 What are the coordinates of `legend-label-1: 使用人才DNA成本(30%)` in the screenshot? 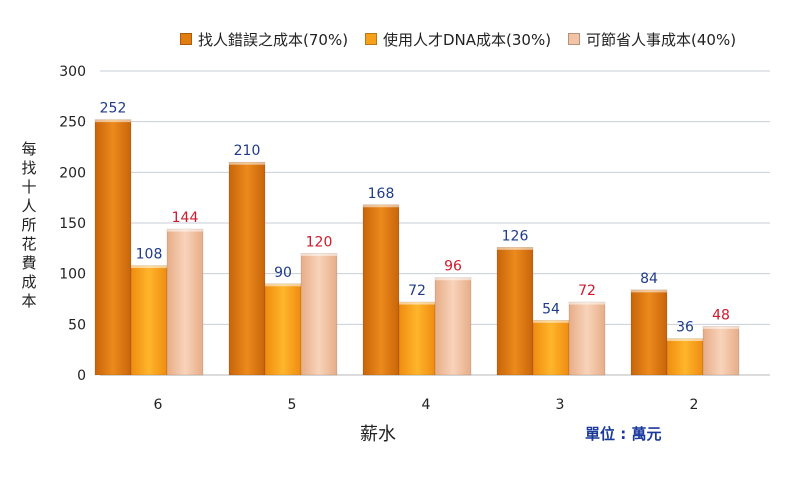 It's located at (467, 39).